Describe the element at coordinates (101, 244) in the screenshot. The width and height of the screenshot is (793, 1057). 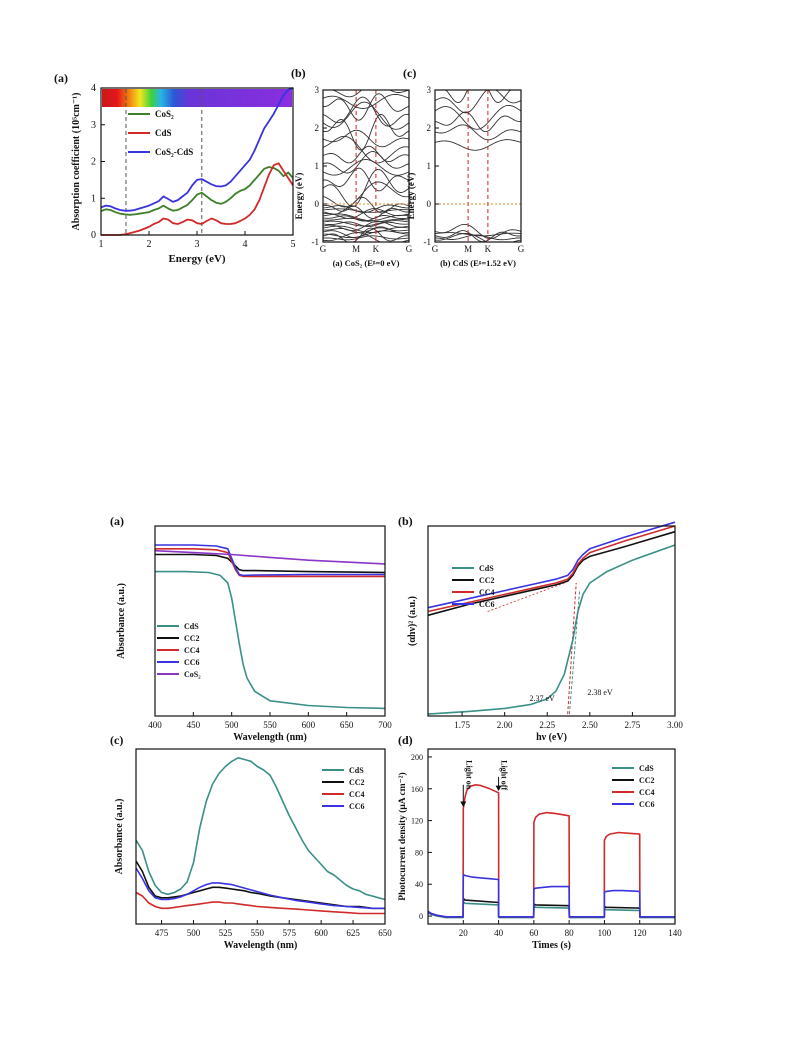
I see `x-tick-label: 1` at that location.